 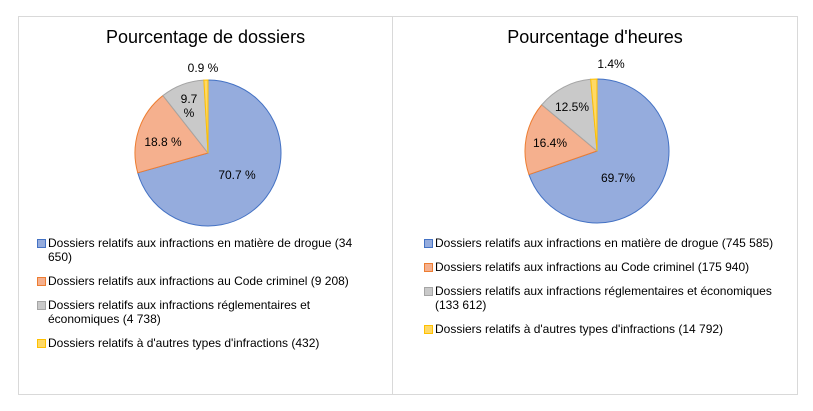 What do you see at coordinates (205, 37) in the screenshot?
I see `chart-title: Pourcentage de dossiers` at bounding box center [205, 37].